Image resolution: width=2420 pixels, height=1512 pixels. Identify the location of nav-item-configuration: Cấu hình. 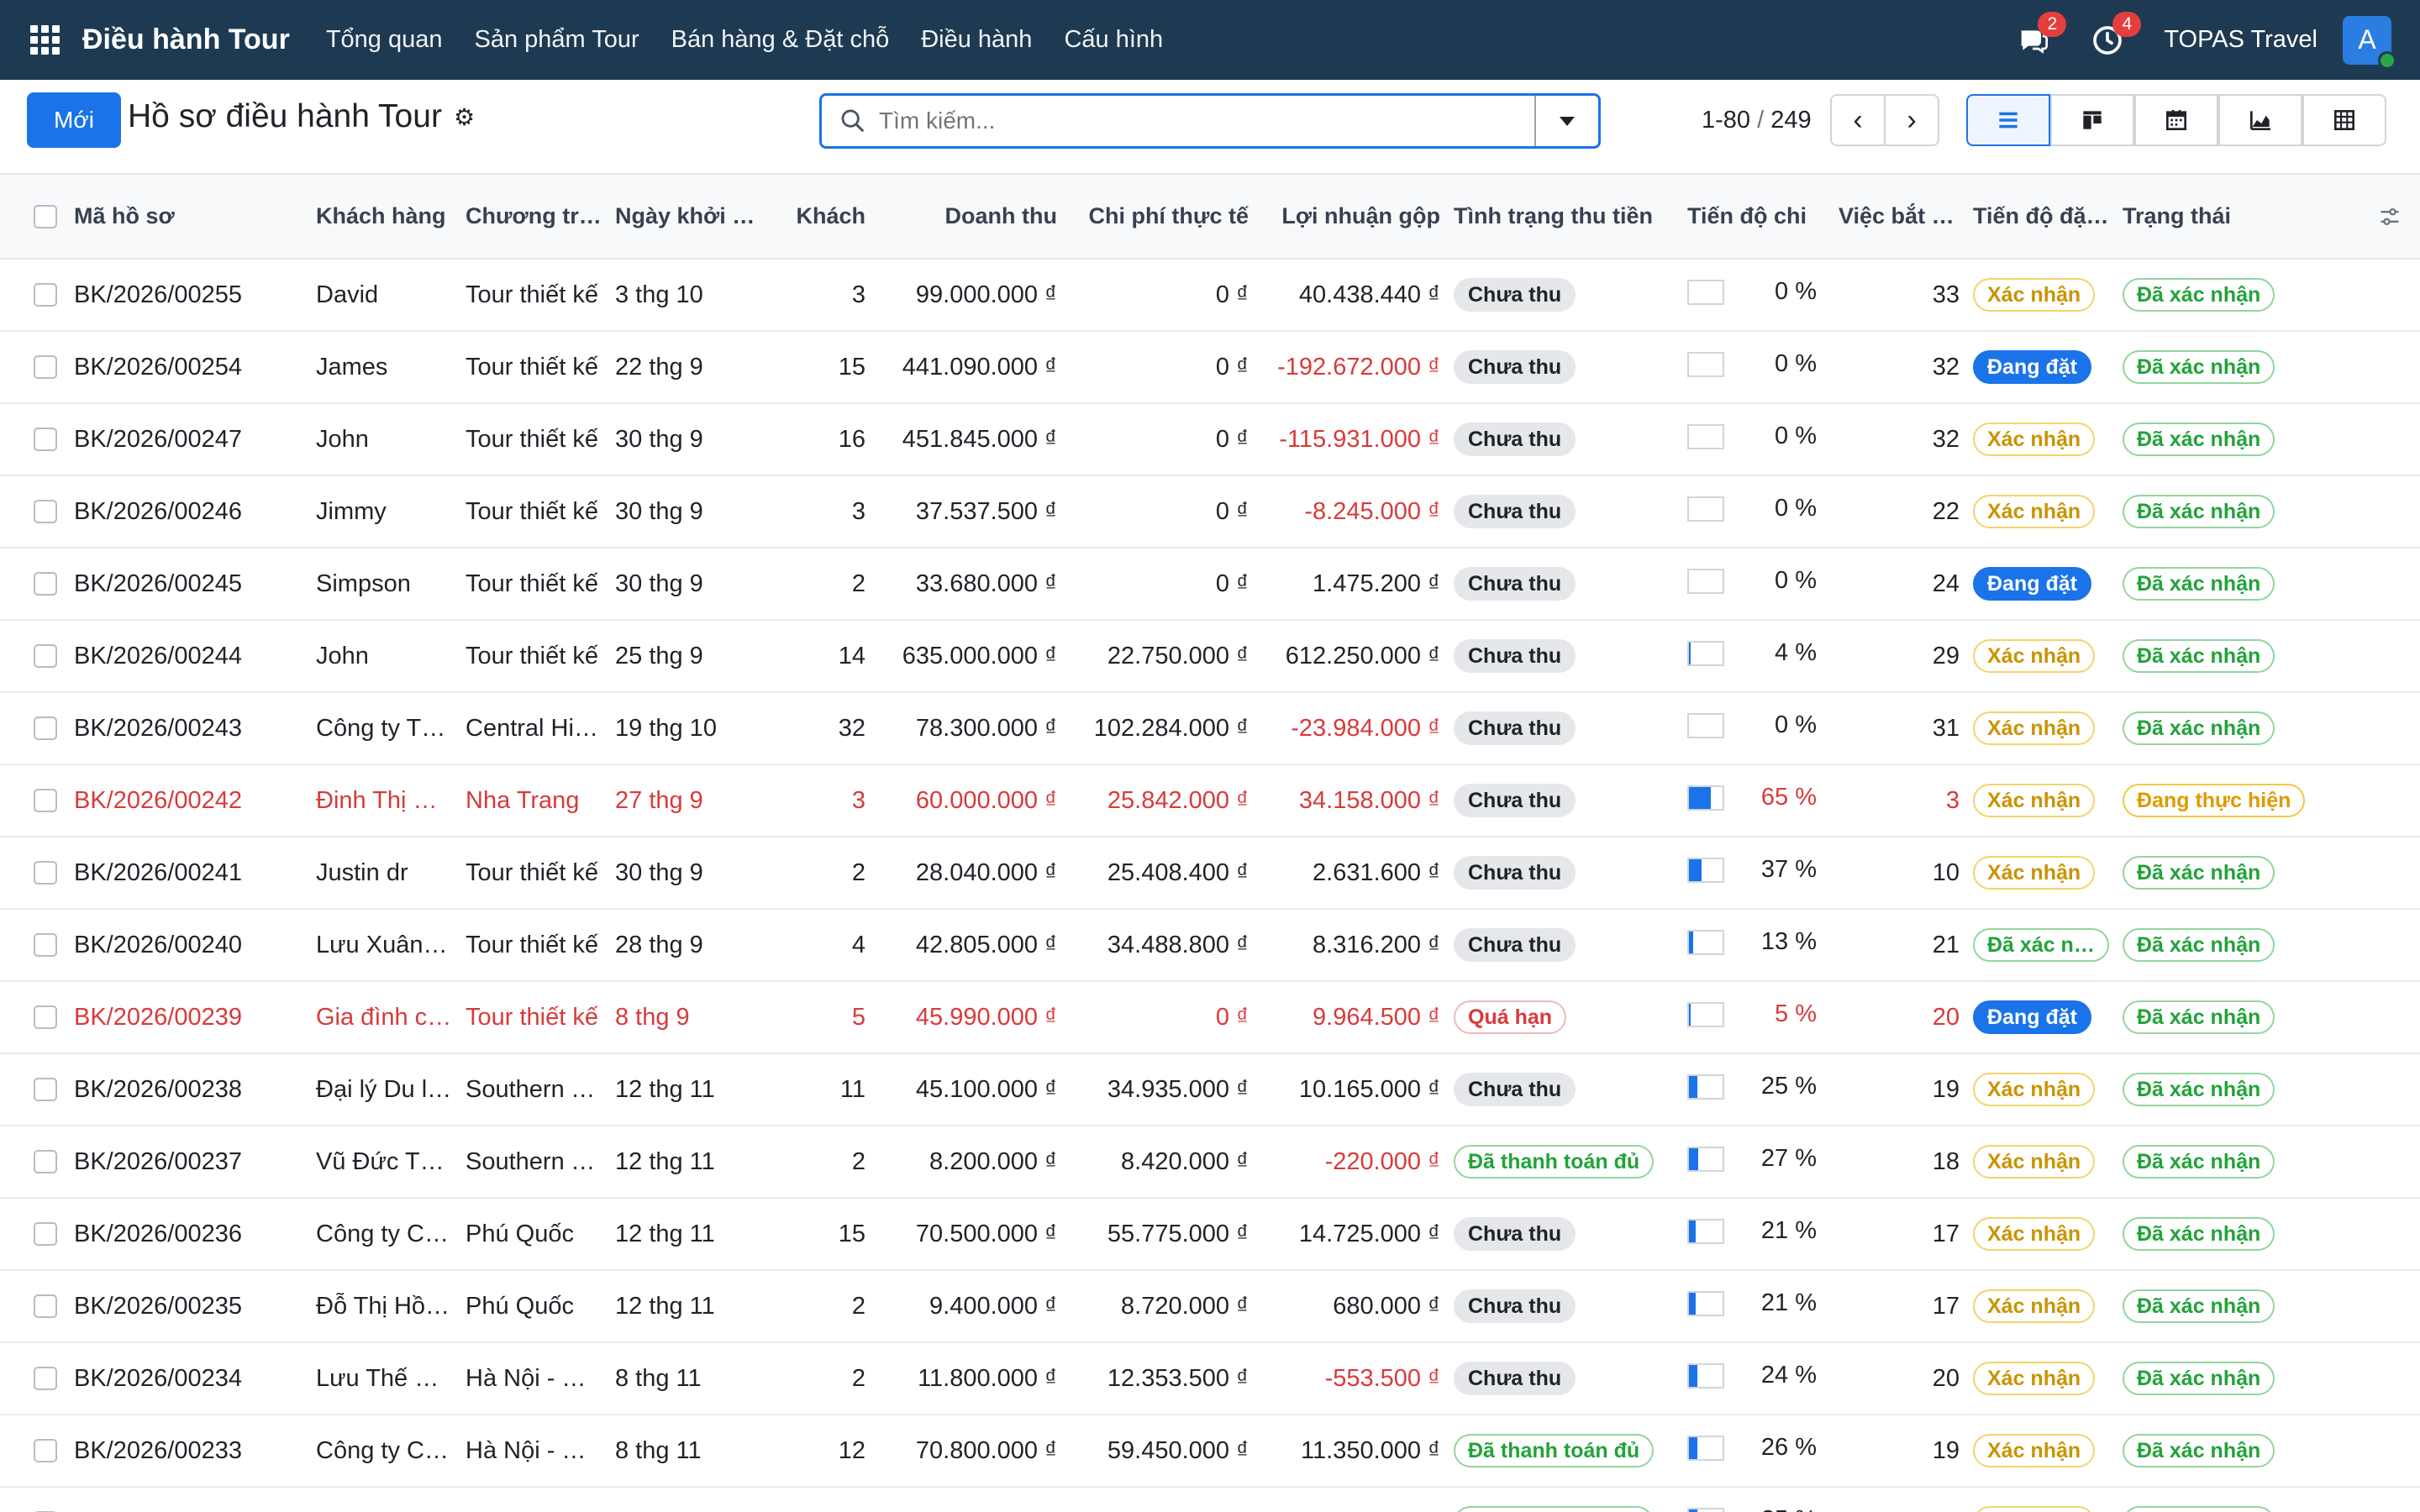
(1114, 39).